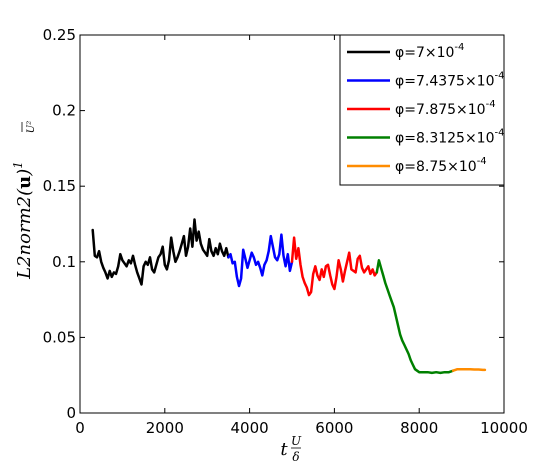 Image resolution: width=540 pixels, height=474 pixels. Describe the element at coordinates (449, 137) in the screenshot. I see `legend-label: φ=8.3125×10-4` at that location.